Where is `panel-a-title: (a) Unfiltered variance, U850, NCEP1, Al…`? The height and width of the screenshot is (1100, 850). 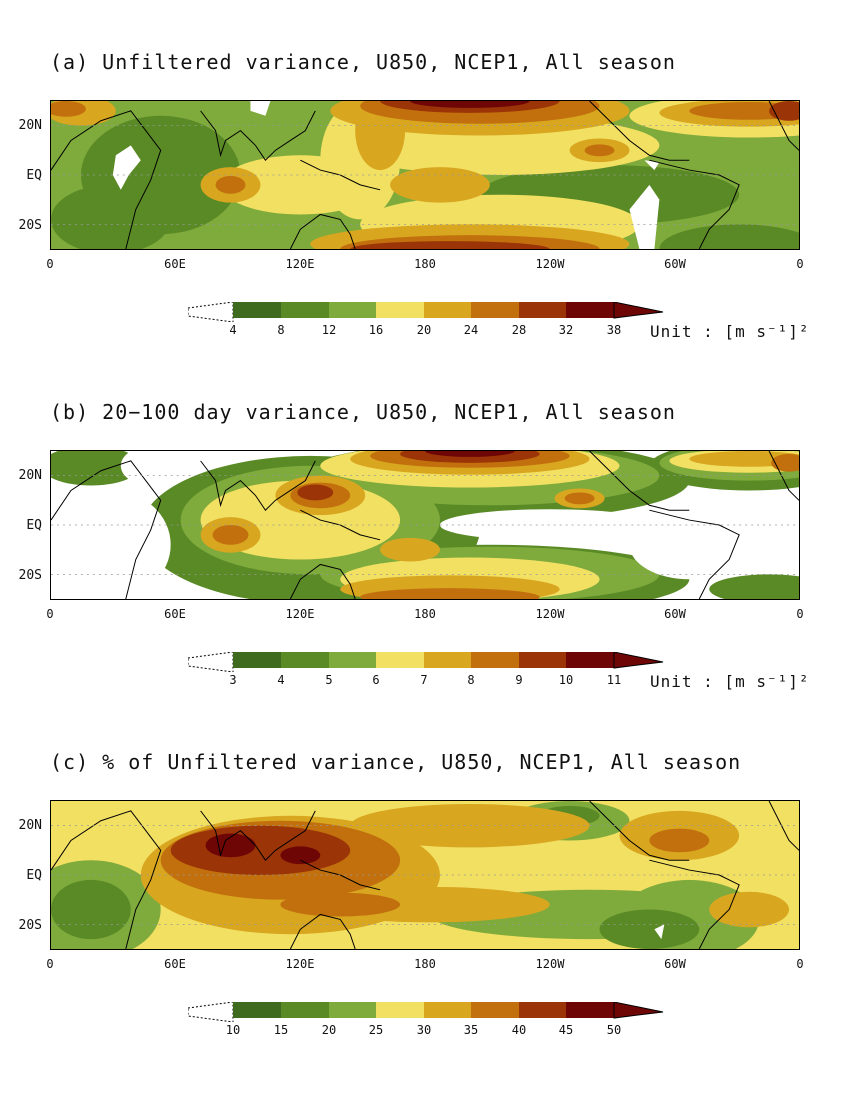 panel-a-title: (a) Unfiltered variance, U850, NCEP1, Al… is located at coordinates (363, 62).